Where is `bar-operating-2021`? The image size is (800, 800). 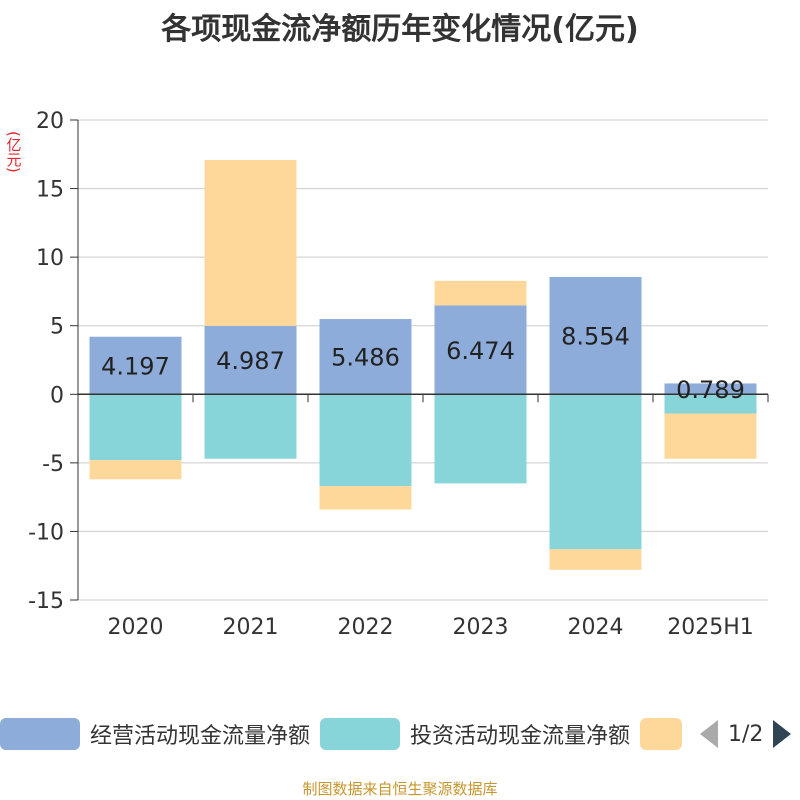
bar-operating-2021 is located at coordinates (250, 360).